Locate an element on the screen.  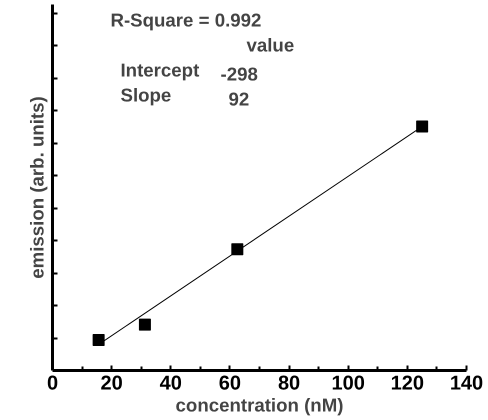
x-tick-label: 40 is located at coordinates (171, 383).